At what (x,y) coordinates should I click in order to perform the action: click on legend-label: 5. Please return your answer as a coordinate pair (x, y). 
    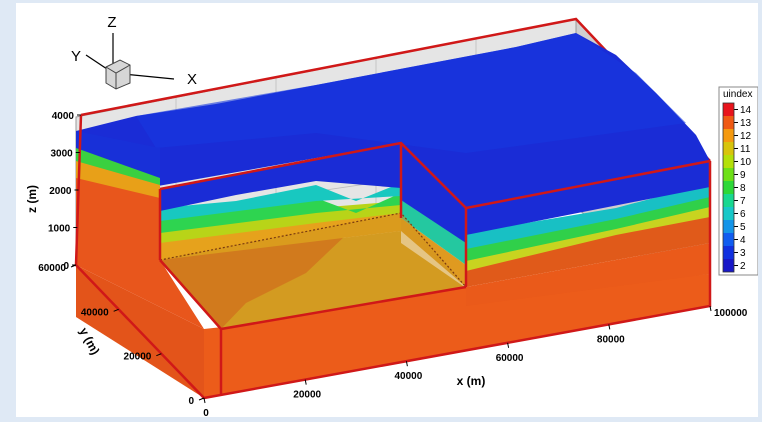
    Looking at the image, I should click on (743, 227).